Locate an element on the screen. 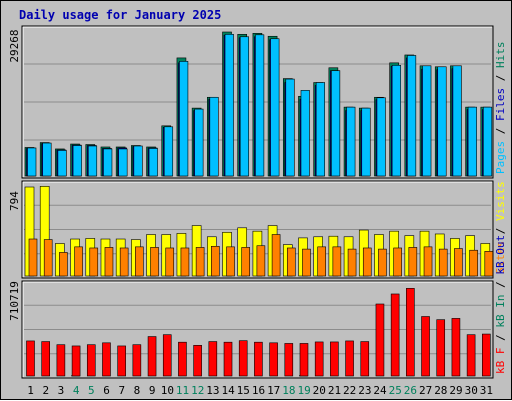  x-tick-label: 3 is located at coordinates (61, 390).